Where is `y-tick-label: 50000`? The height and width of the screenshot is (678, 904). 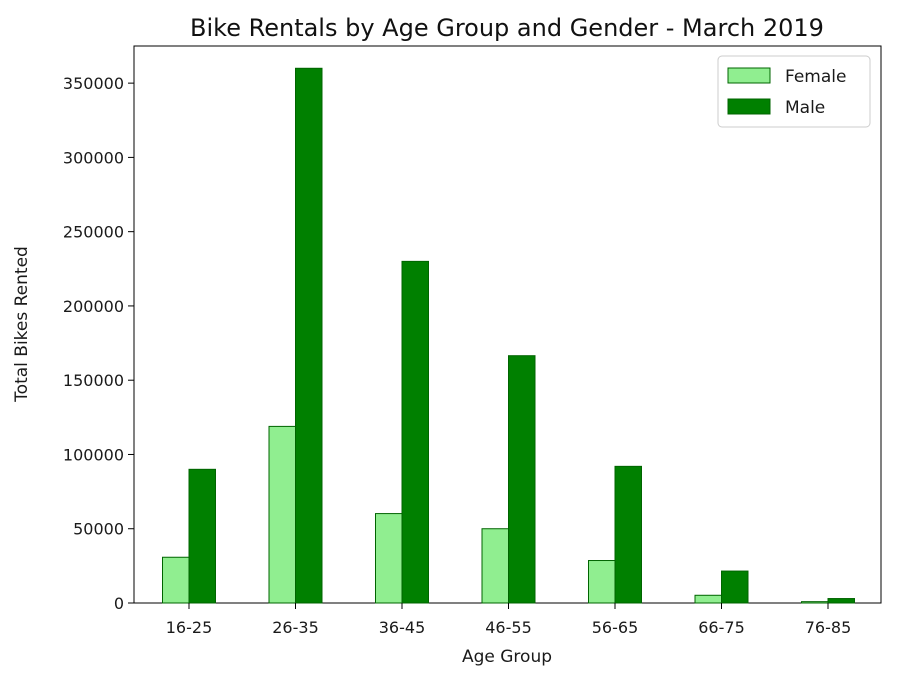
y-tick-label: 50000 is located at coordinates (98, 529).